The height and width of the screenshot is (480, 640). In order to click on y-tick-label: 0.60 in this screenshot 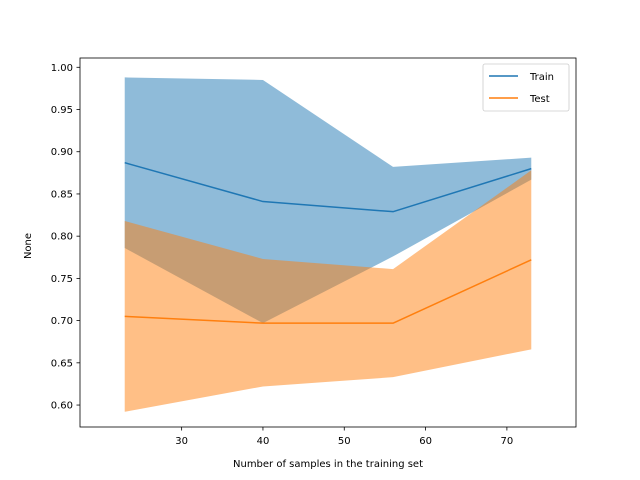, I will do `click(62, 406)`.